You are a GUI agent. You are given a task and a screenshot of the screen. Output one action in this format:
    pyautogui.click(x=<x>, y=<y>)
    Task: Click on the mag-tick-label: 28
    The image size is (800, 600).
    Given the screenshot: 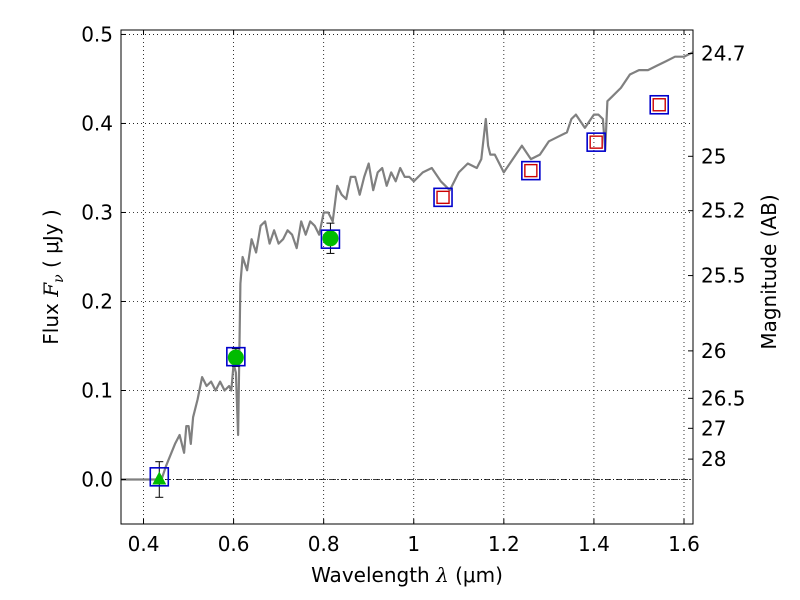 What is the action you would take?
    pyautogui.click(x=713, y=459)
    